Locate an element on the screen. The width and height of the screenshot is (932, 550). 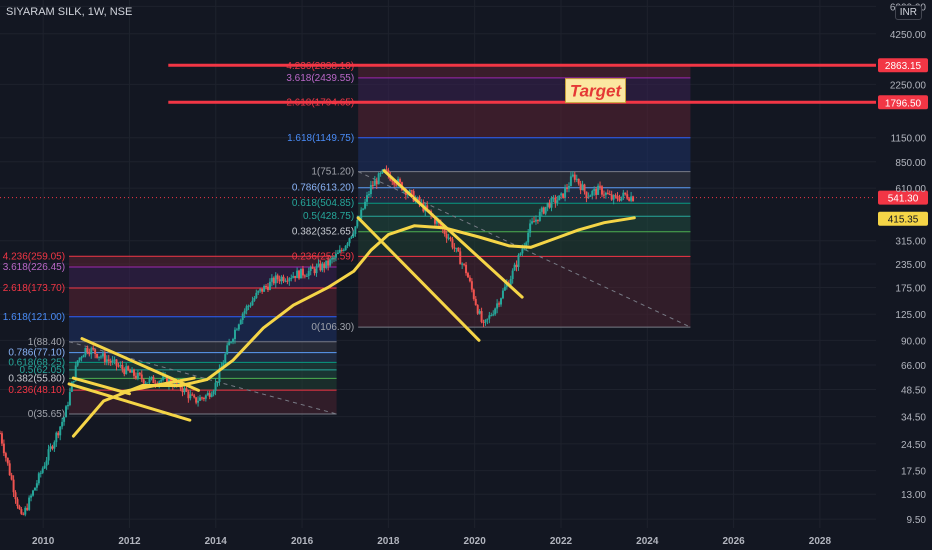
fib-level-label: 0.786(77.10) is located at coordinates (36, 353).